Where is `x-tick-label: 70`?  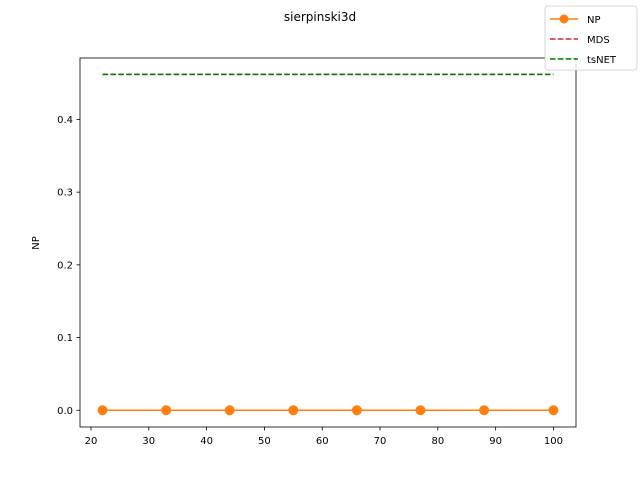
x-tick-label: 70 is located at coordinates (380, 441).